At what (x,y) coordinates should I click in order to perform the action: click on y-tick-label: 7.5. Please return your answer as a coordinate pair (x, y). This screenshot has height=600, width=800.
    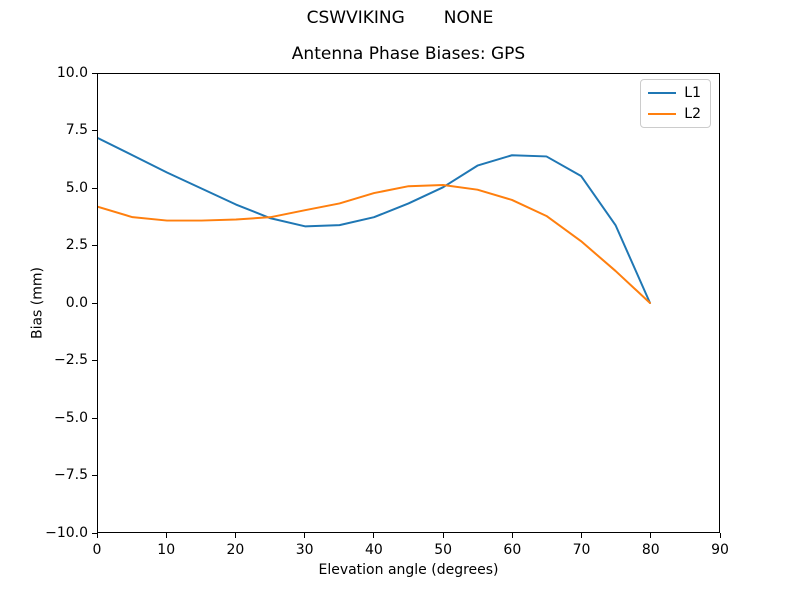
    Looking at the image, I should click on (76, 130).